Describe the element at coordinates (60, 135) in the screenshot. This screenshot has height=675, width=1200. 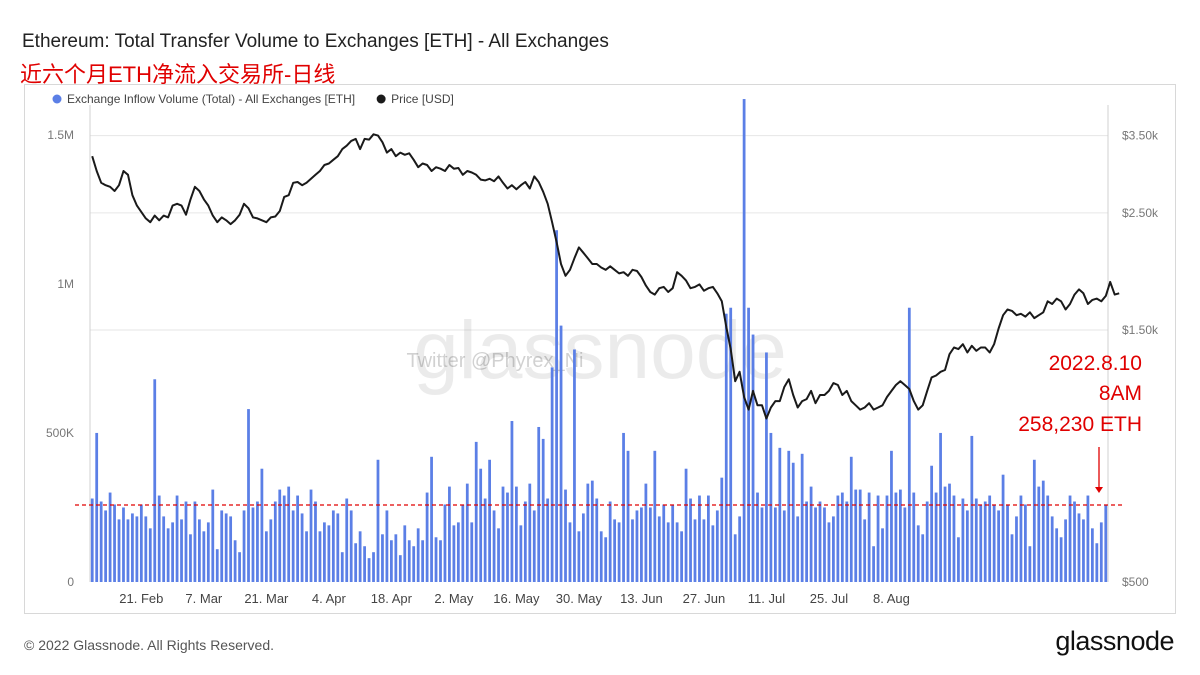
I see `y-left-tick-label: 1.5M` at that location.